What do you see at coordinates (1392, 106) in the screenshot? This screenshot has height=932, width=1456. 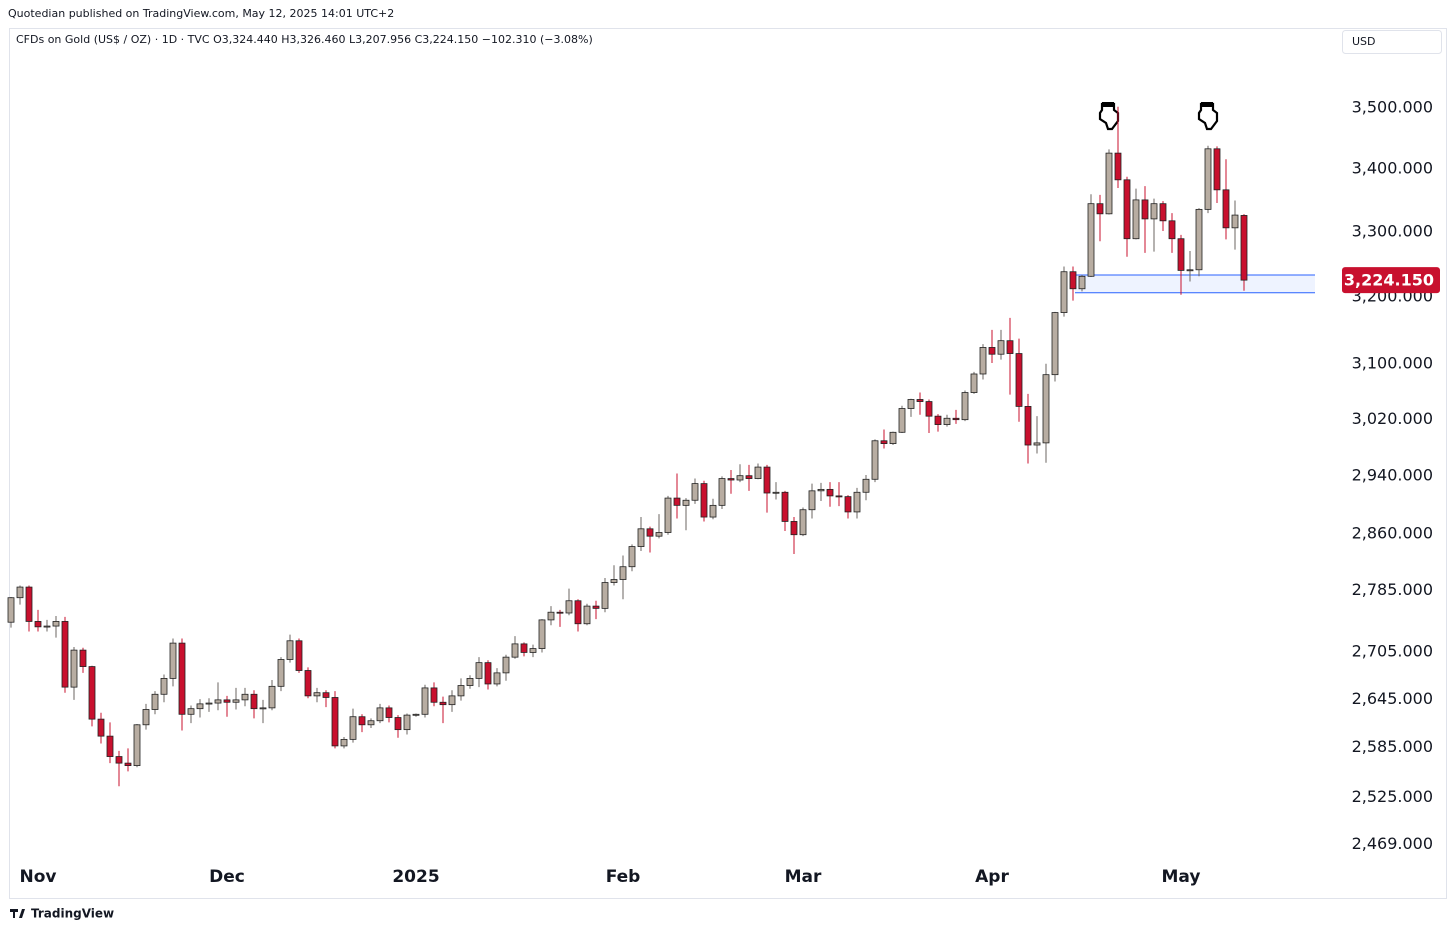 I see `y-tick-label: 3,500.000` at bounding box center [1392, 106].